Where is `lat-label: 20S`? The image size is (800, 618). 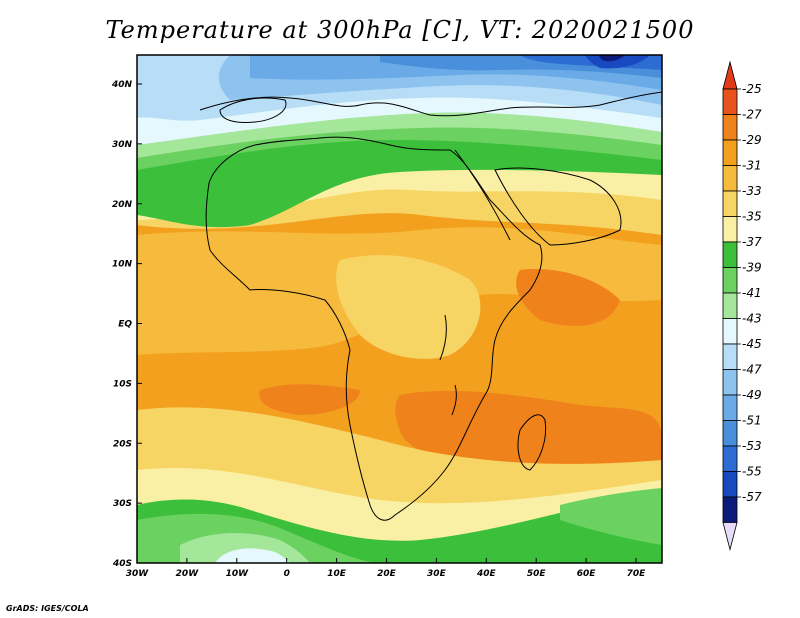 lat-label: 20S is located at coordinates (122, 444).